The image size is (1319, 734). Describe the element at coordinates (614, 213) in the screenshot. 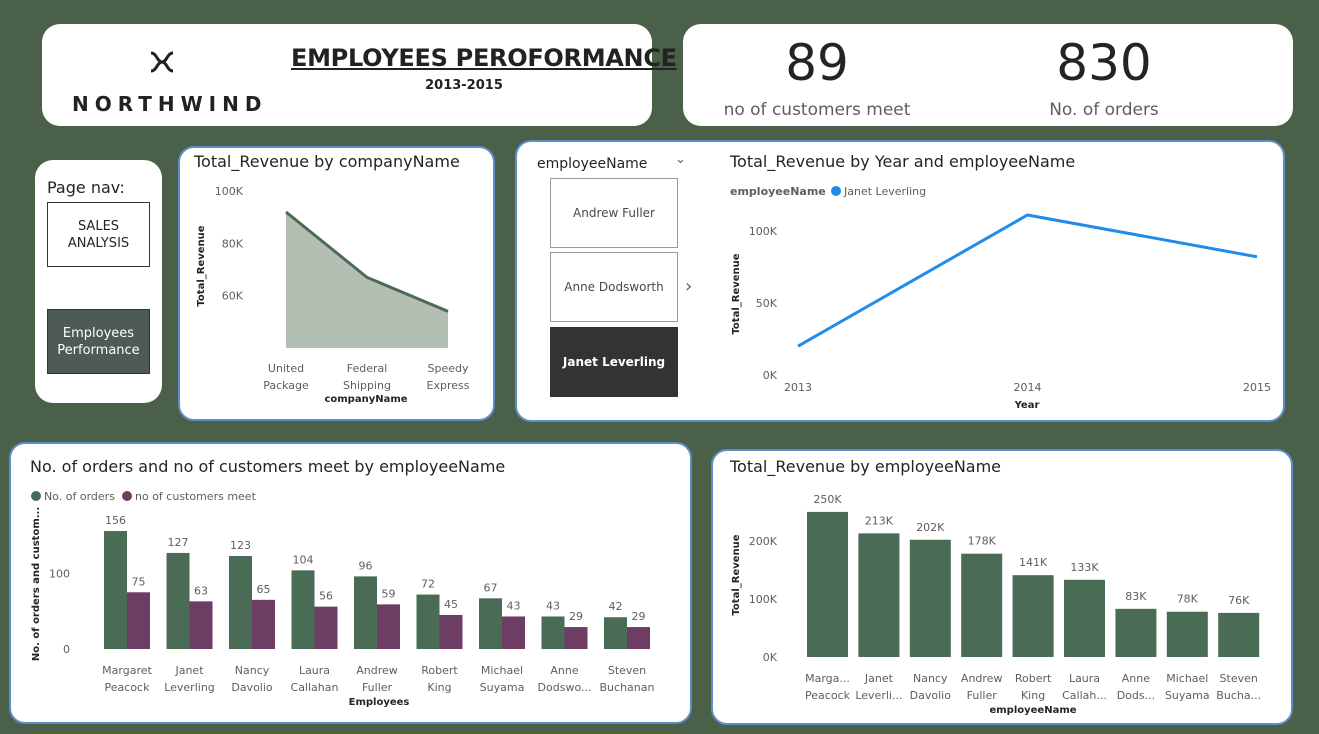

I see `slicer-item-andrew-fuller: Andrew Fuller` at that location.